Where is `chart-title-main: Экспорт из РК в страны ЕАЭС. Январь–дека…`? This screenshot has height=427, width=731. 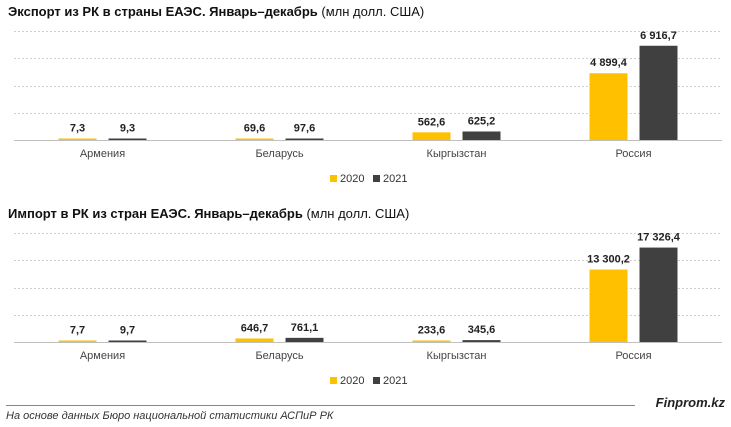
chart-title-main: Экспорт из РК в страны ЕАЭС. Январь–дека… is located at coordinates (163, 11).